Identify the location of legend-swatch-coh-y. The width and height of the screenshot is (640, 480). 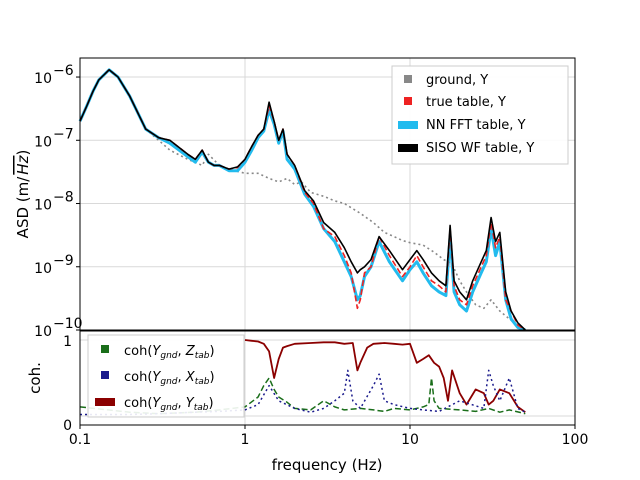
(105, 402).